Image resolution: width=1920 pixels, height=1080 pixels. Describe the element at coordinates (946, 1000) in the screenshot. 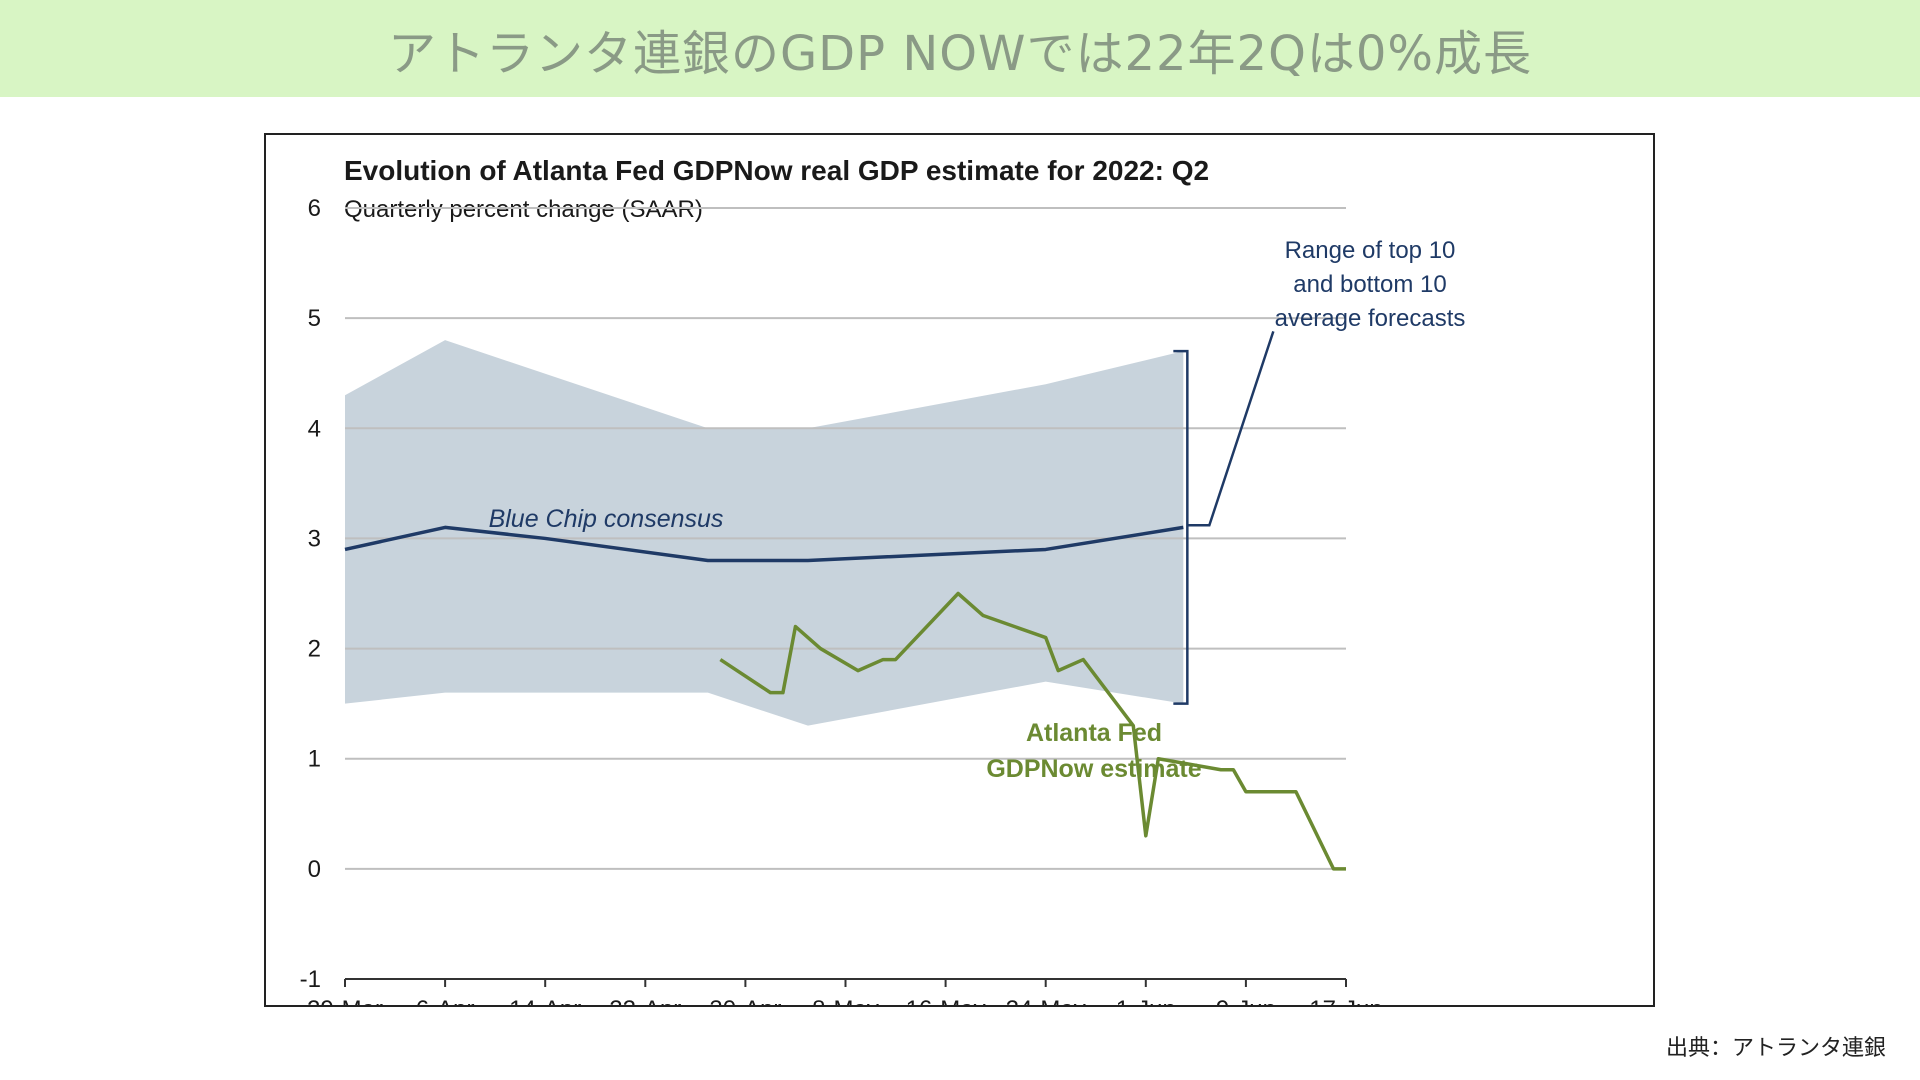

I see `x-tick-label: 16-May` at that location.